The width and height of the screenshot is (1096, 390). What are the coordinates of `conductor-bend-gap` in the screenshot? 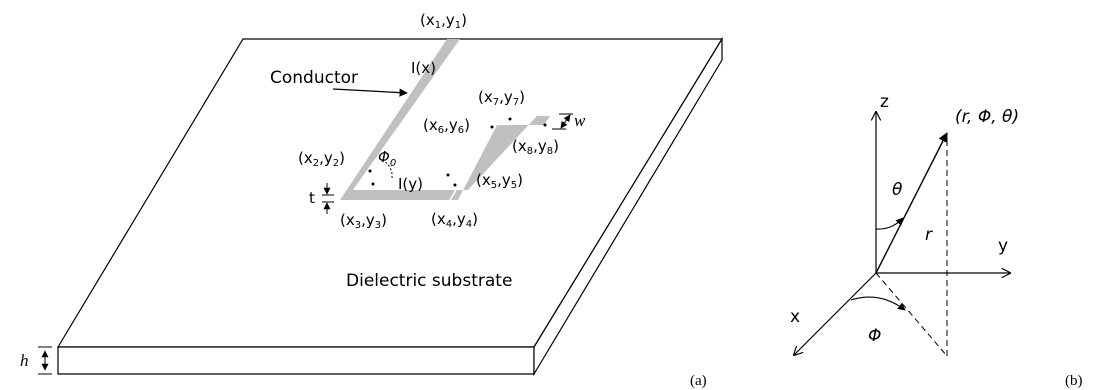 It's located at (453, 195).